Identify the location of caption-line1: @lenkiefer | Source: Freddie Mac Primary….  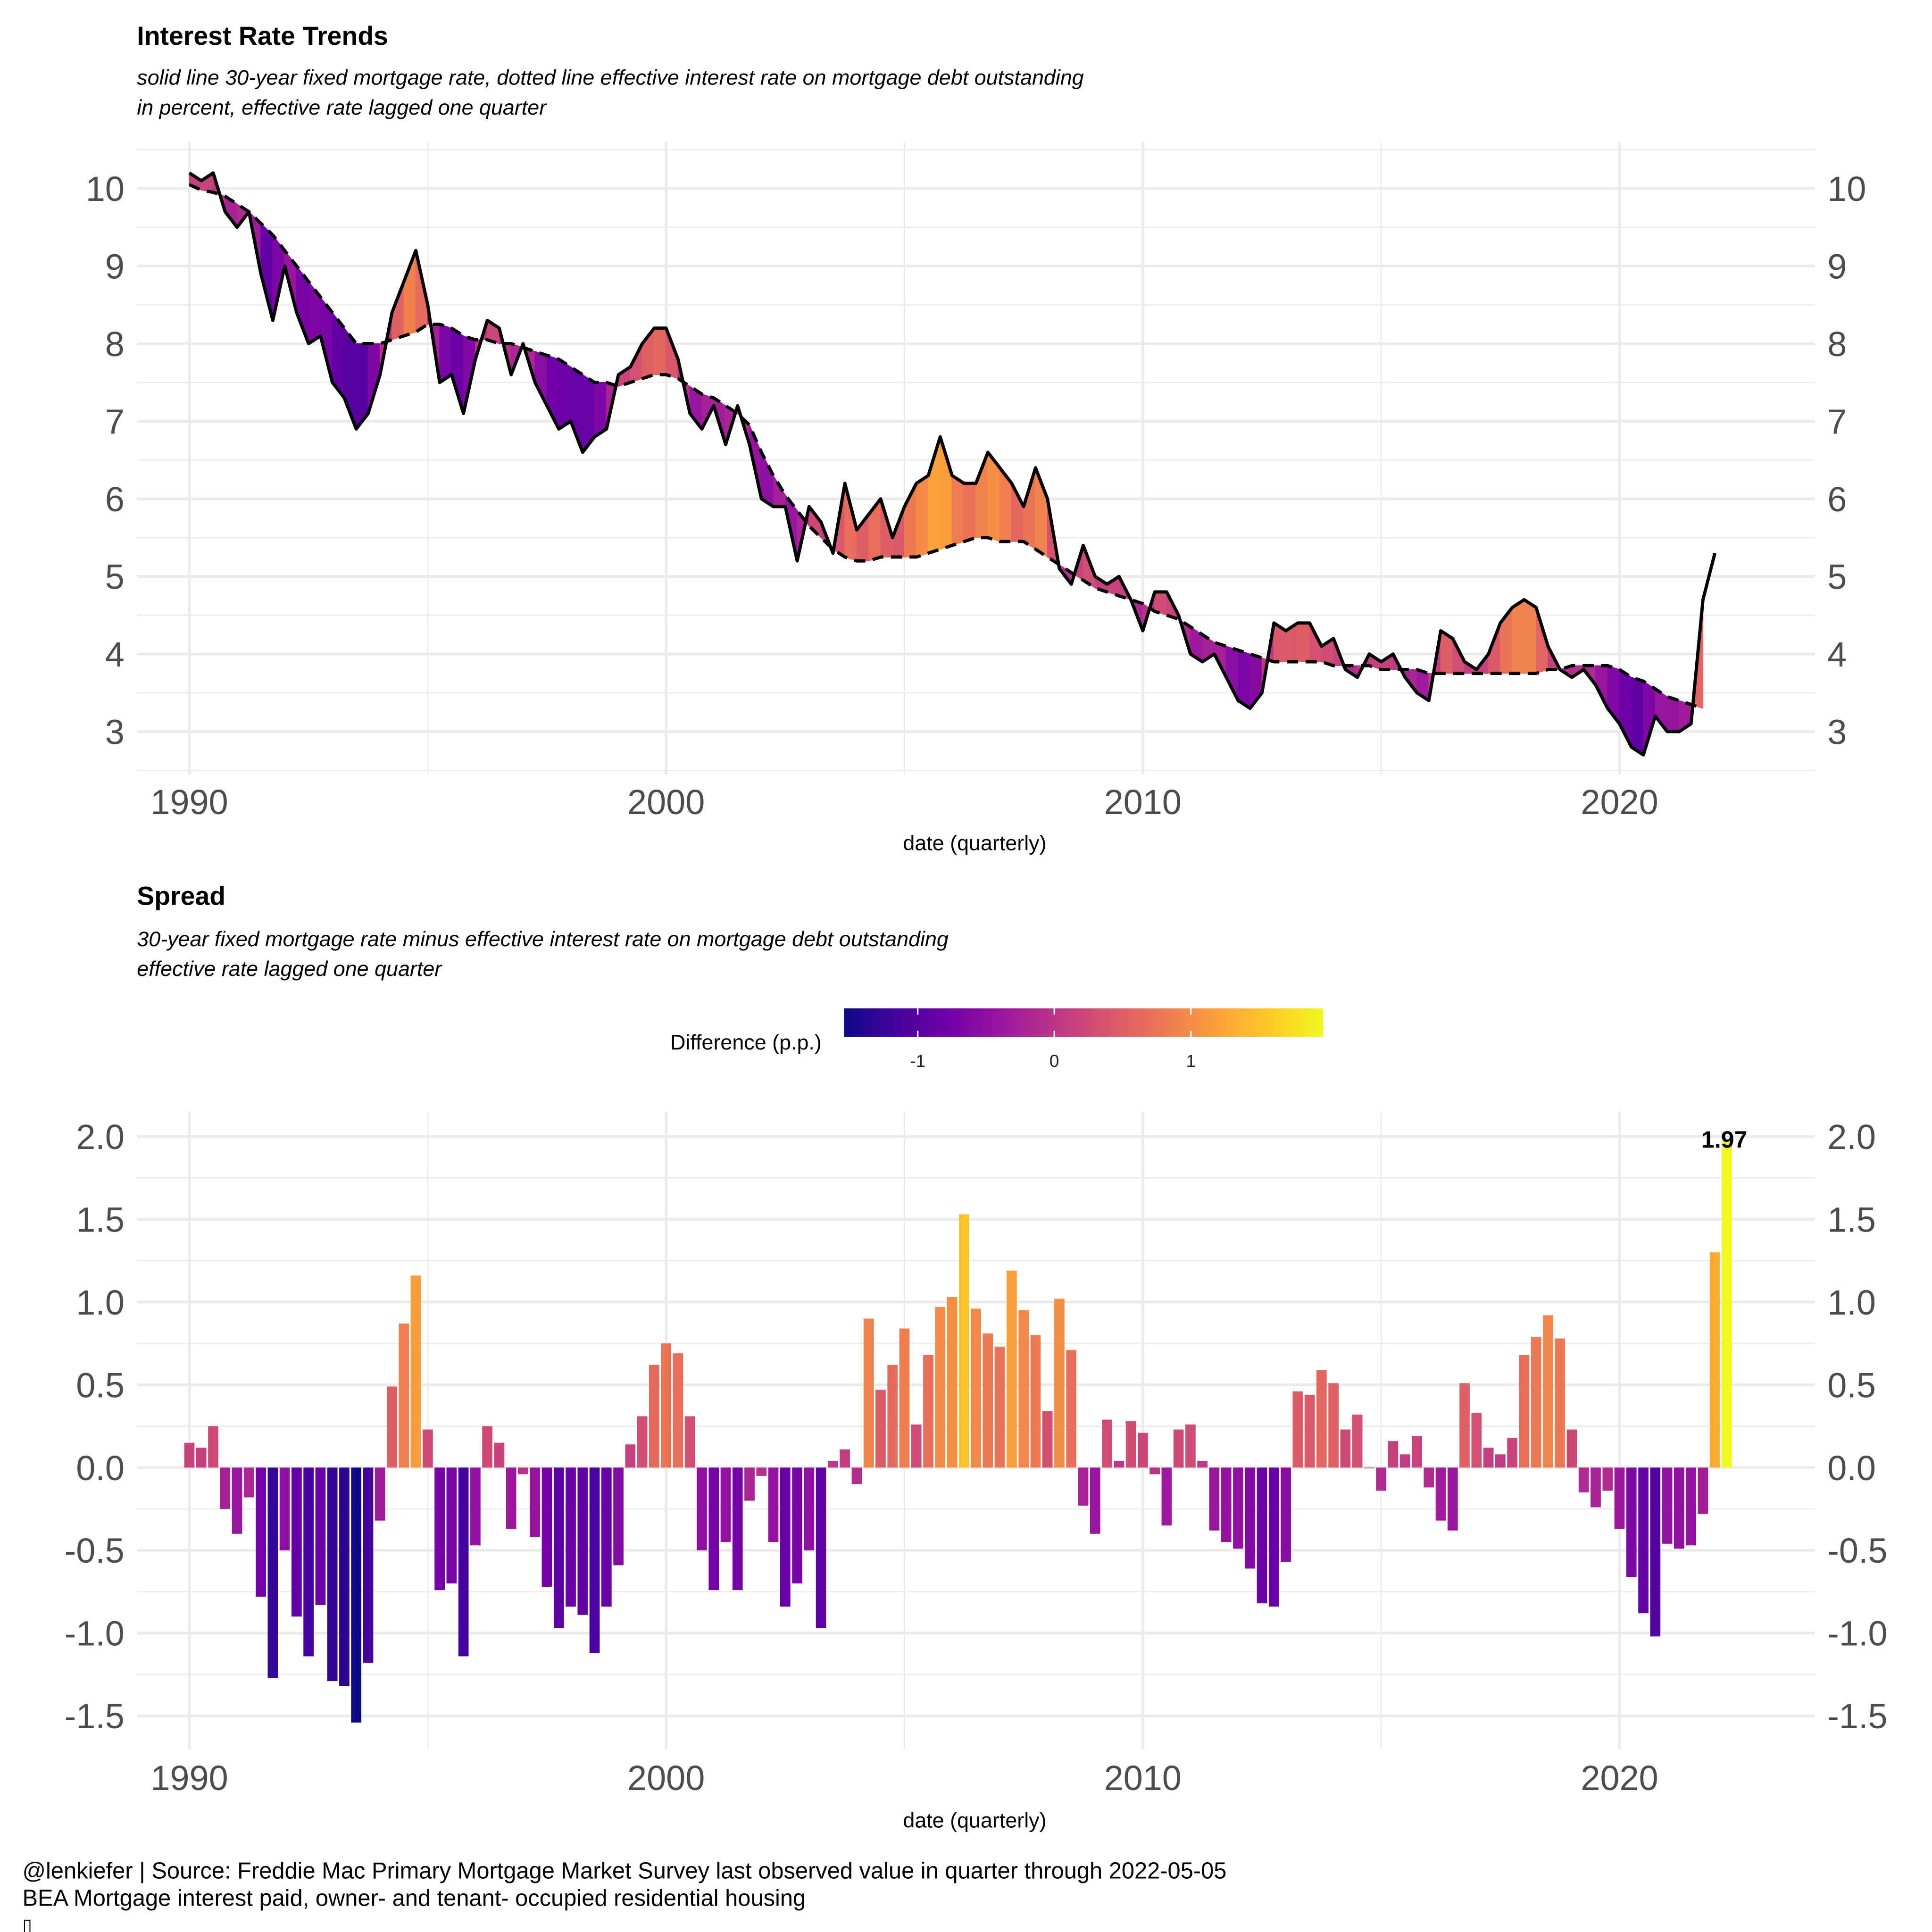
(625, 1871).